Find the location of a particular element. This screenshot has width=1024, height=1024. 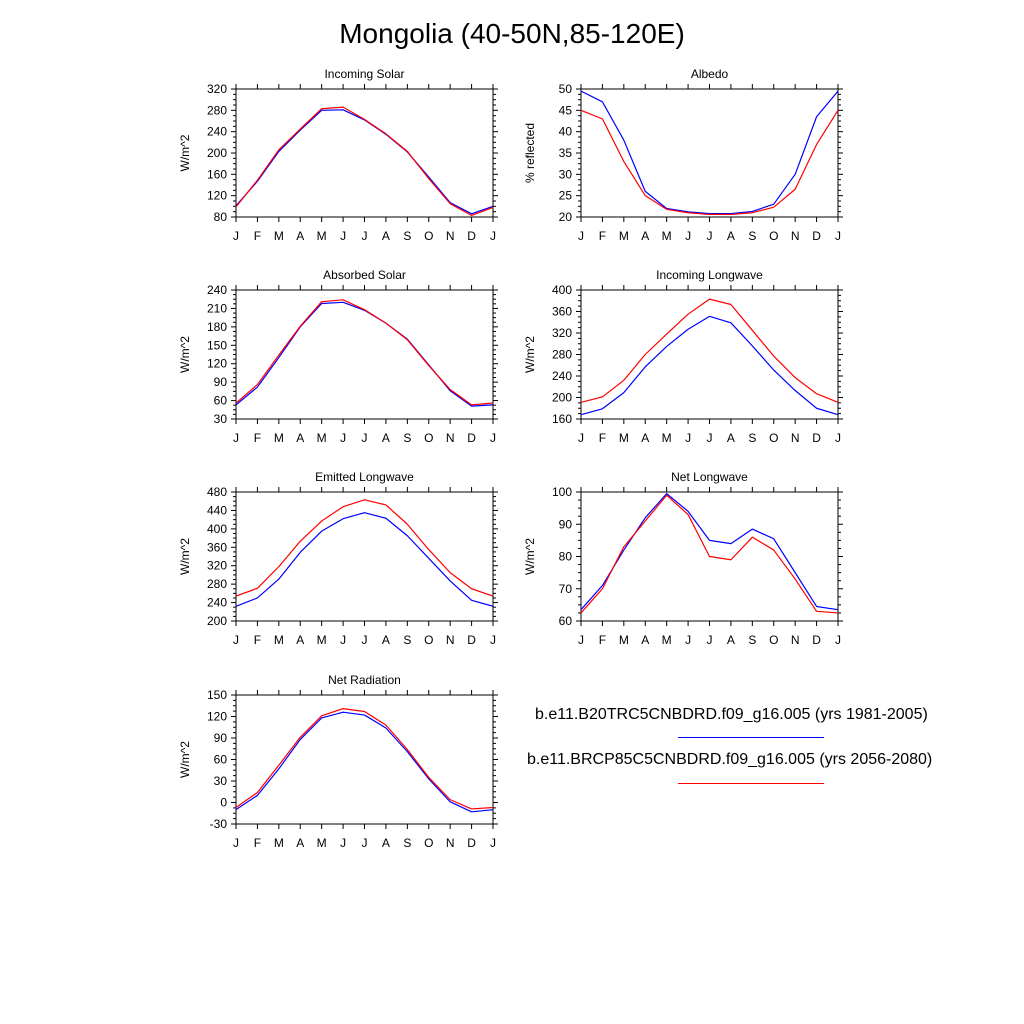

net-radiation-xtick-label: O is located at coordinates (428, 843).